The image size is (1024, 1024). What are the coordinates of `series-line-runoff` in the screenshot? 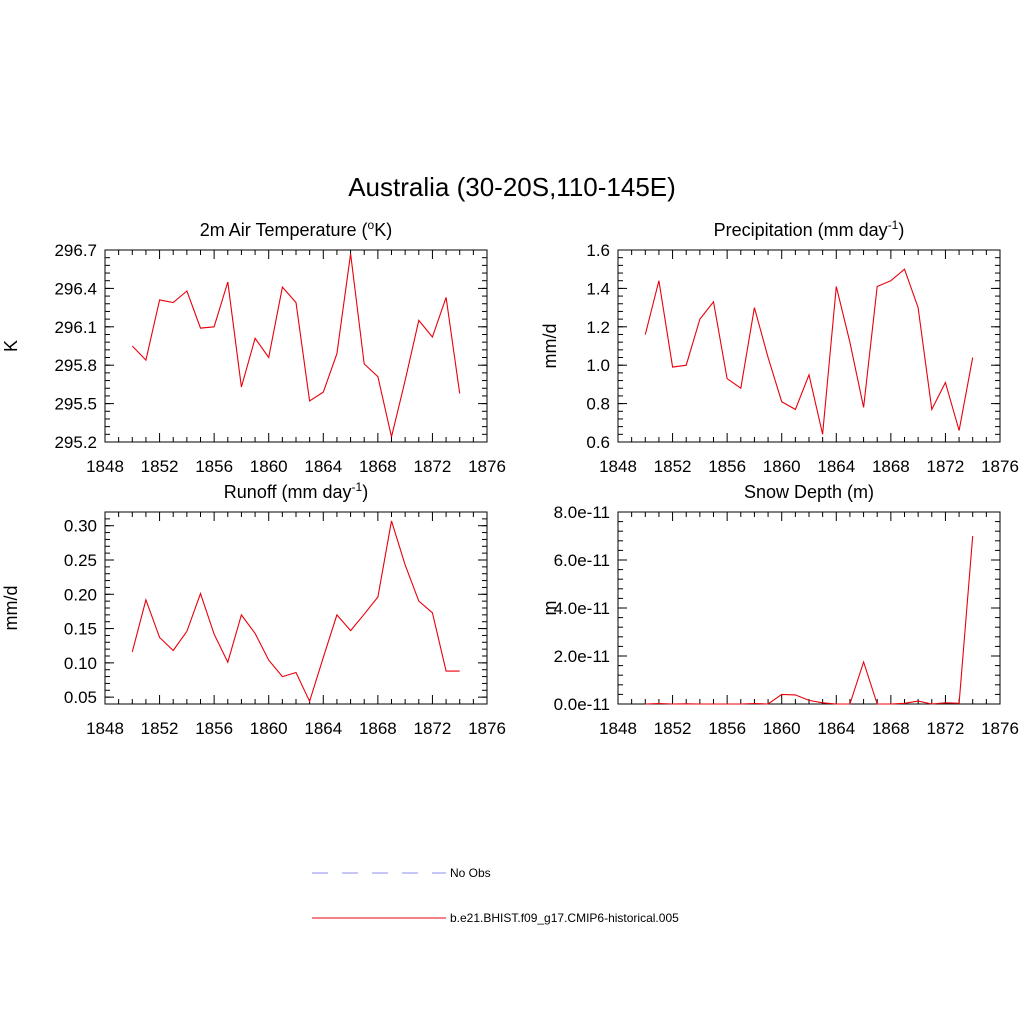 It's located at (295, 611).